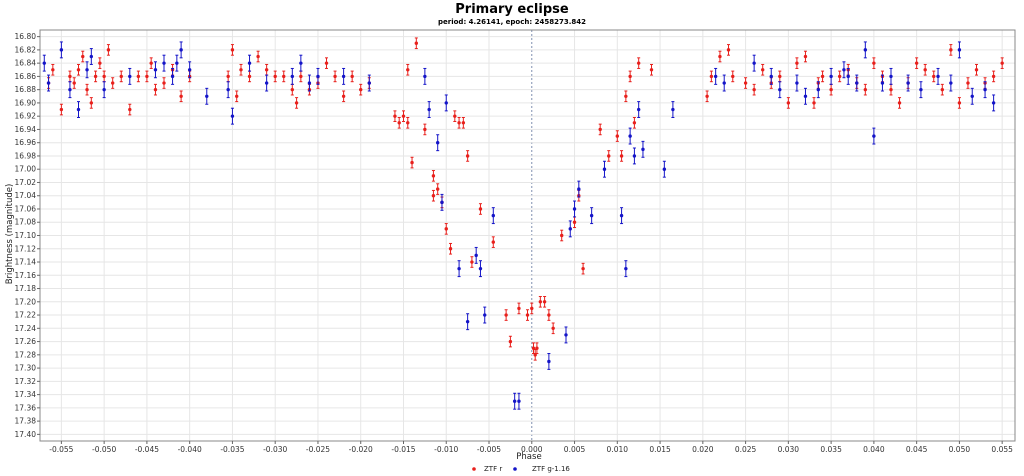 This screenshot has width=1024, height=476. What do you see at coordinates (26, 315) in the screenshot?
I see `y-tick-label: 17.22` at bounding box center [26, 315].